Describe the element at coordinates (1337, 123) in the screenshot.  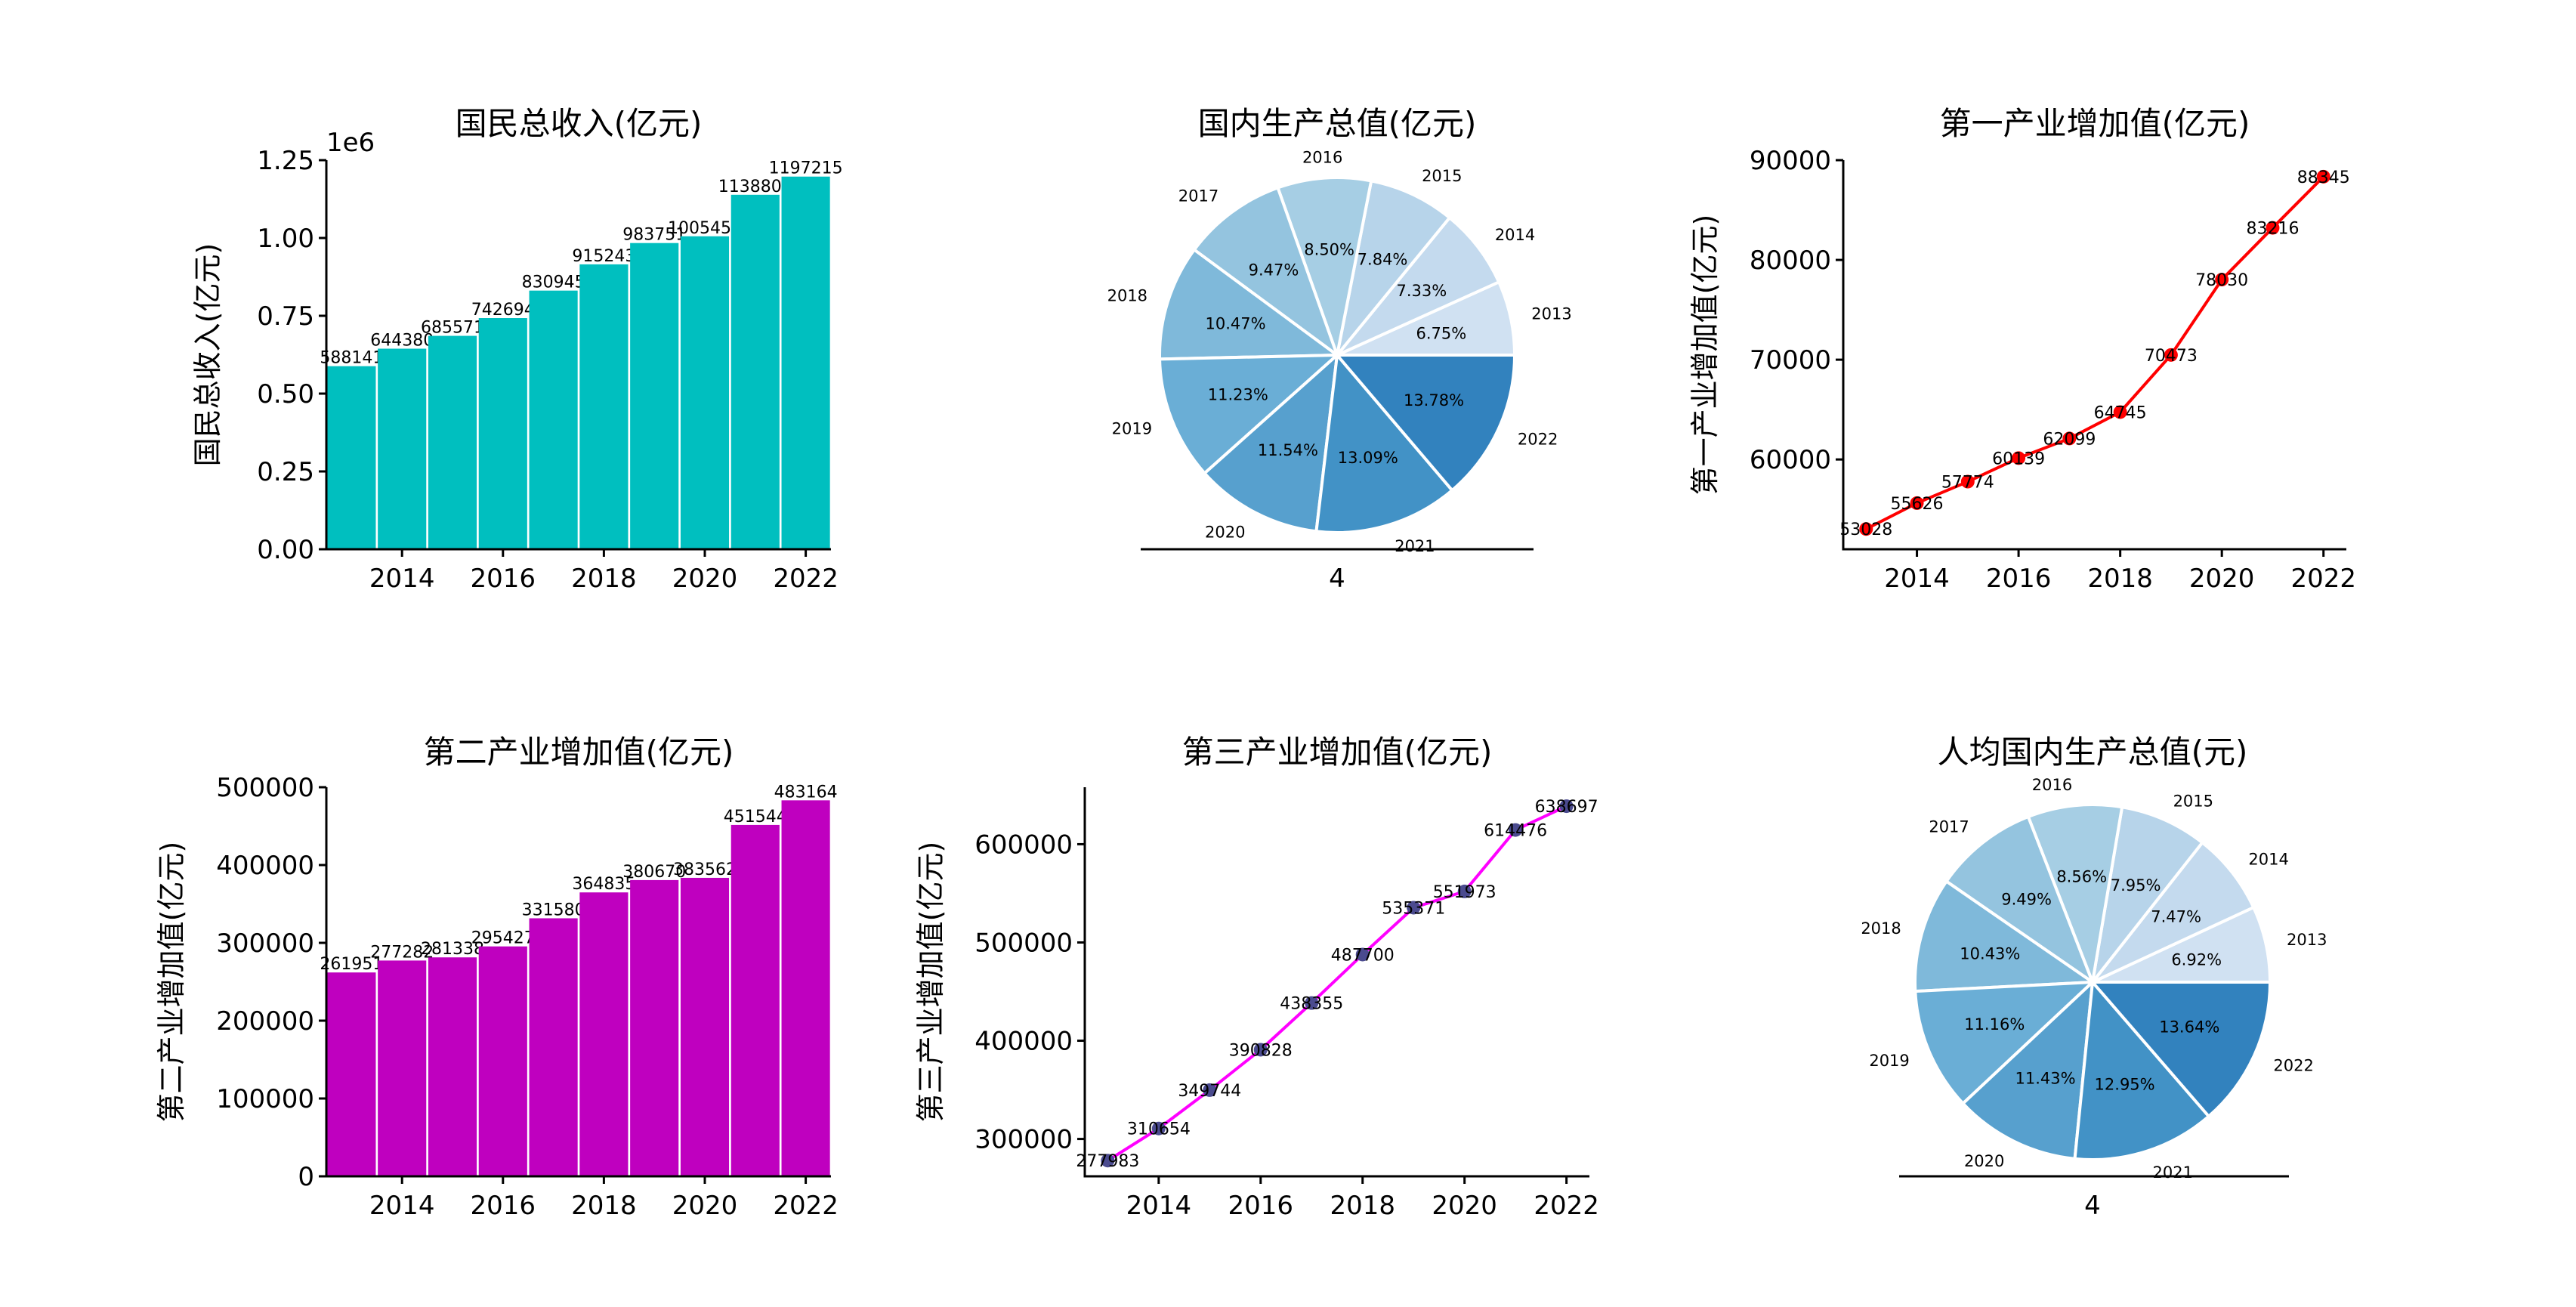
I see `chart-title: 国内生产总值(亿元)` at that location.